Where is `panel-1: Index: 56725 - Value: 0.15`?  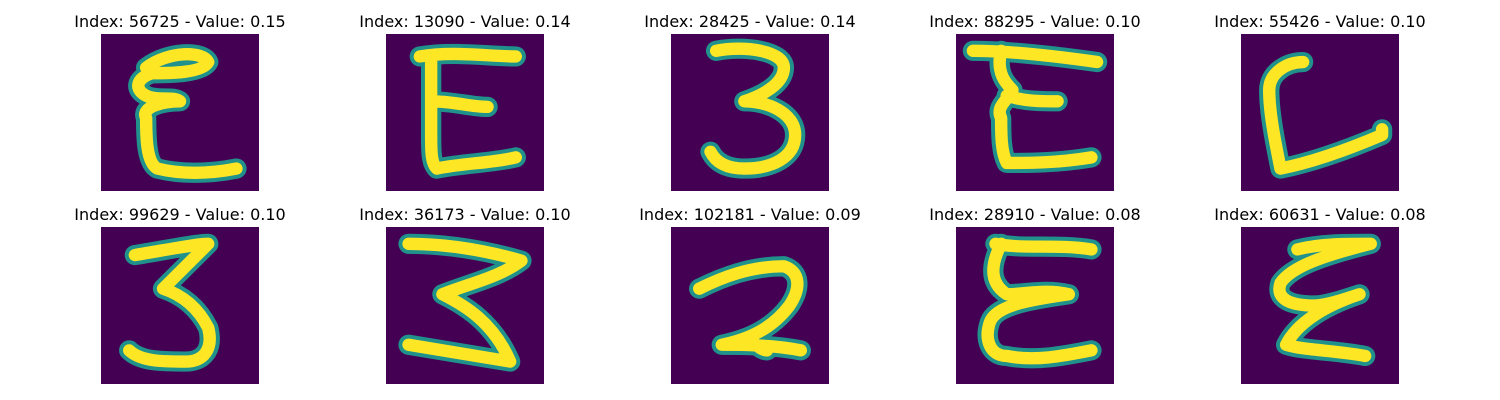 panel-1: Index: 56725 - Value: 0.15 is located at coordinates (180, 102).